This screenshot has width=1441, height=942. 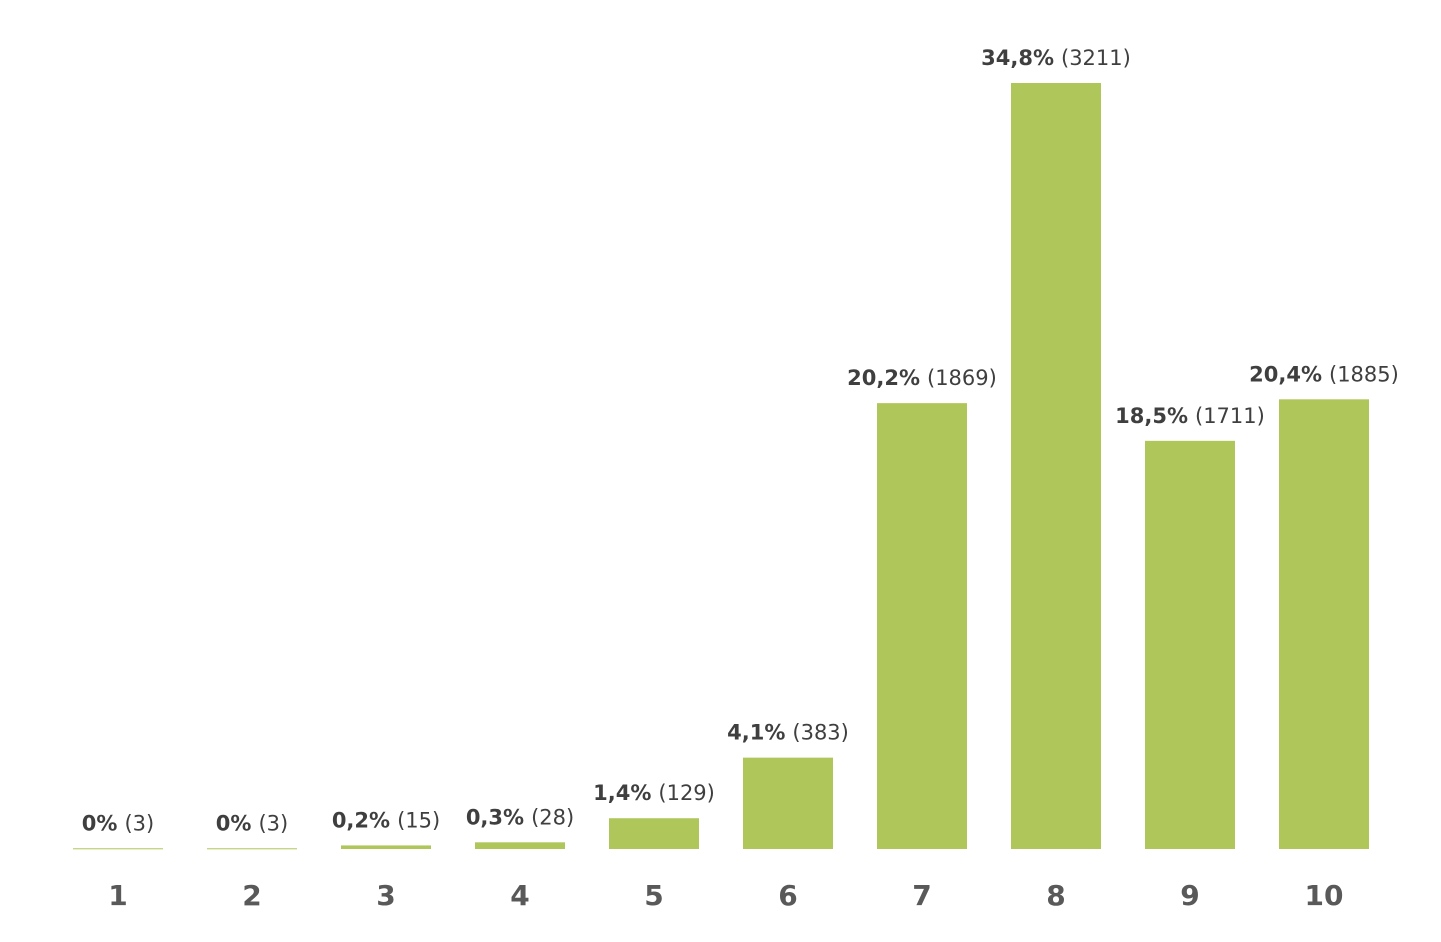 What do you see at coordinates (686, 793) in the screenshot?
I see `count-label: (129)` at bounding box center [686, 793].